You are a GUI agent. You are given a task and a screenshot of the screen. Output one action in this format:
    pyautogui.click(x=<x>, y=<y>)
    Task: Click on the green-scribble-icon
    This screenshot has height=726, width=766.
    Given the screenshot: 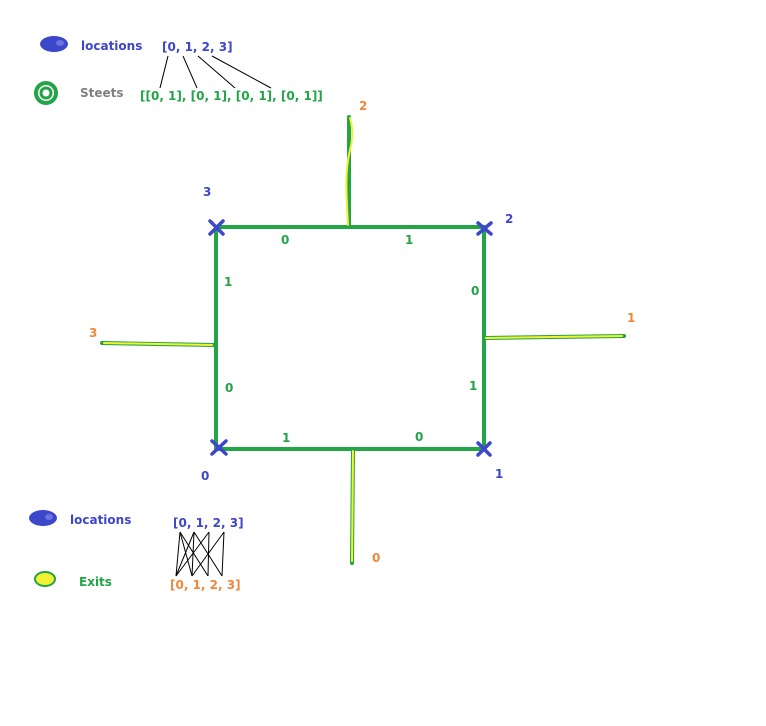 What is the action you would take?
    pyautogui.click(x=46, y=93)
    